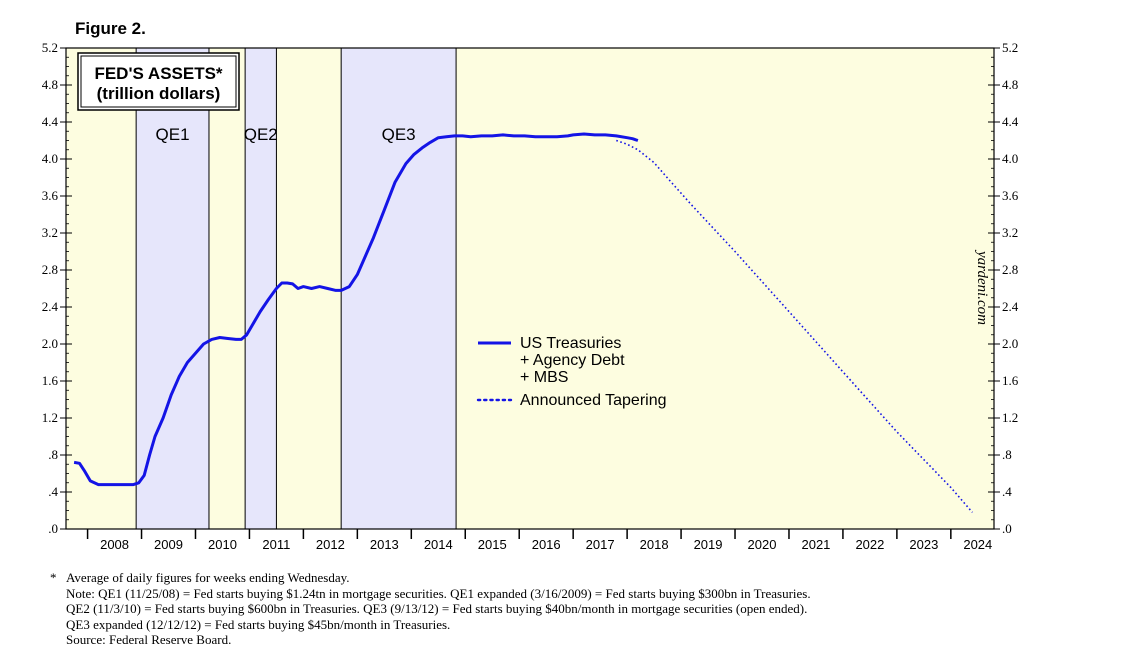 This screenshot has width=1138, height=661. What do you see at coordinates (1010, 380) in the screenshot?
I see `y-tick-label-right: 1.6` at bounding box center [1010, 380].